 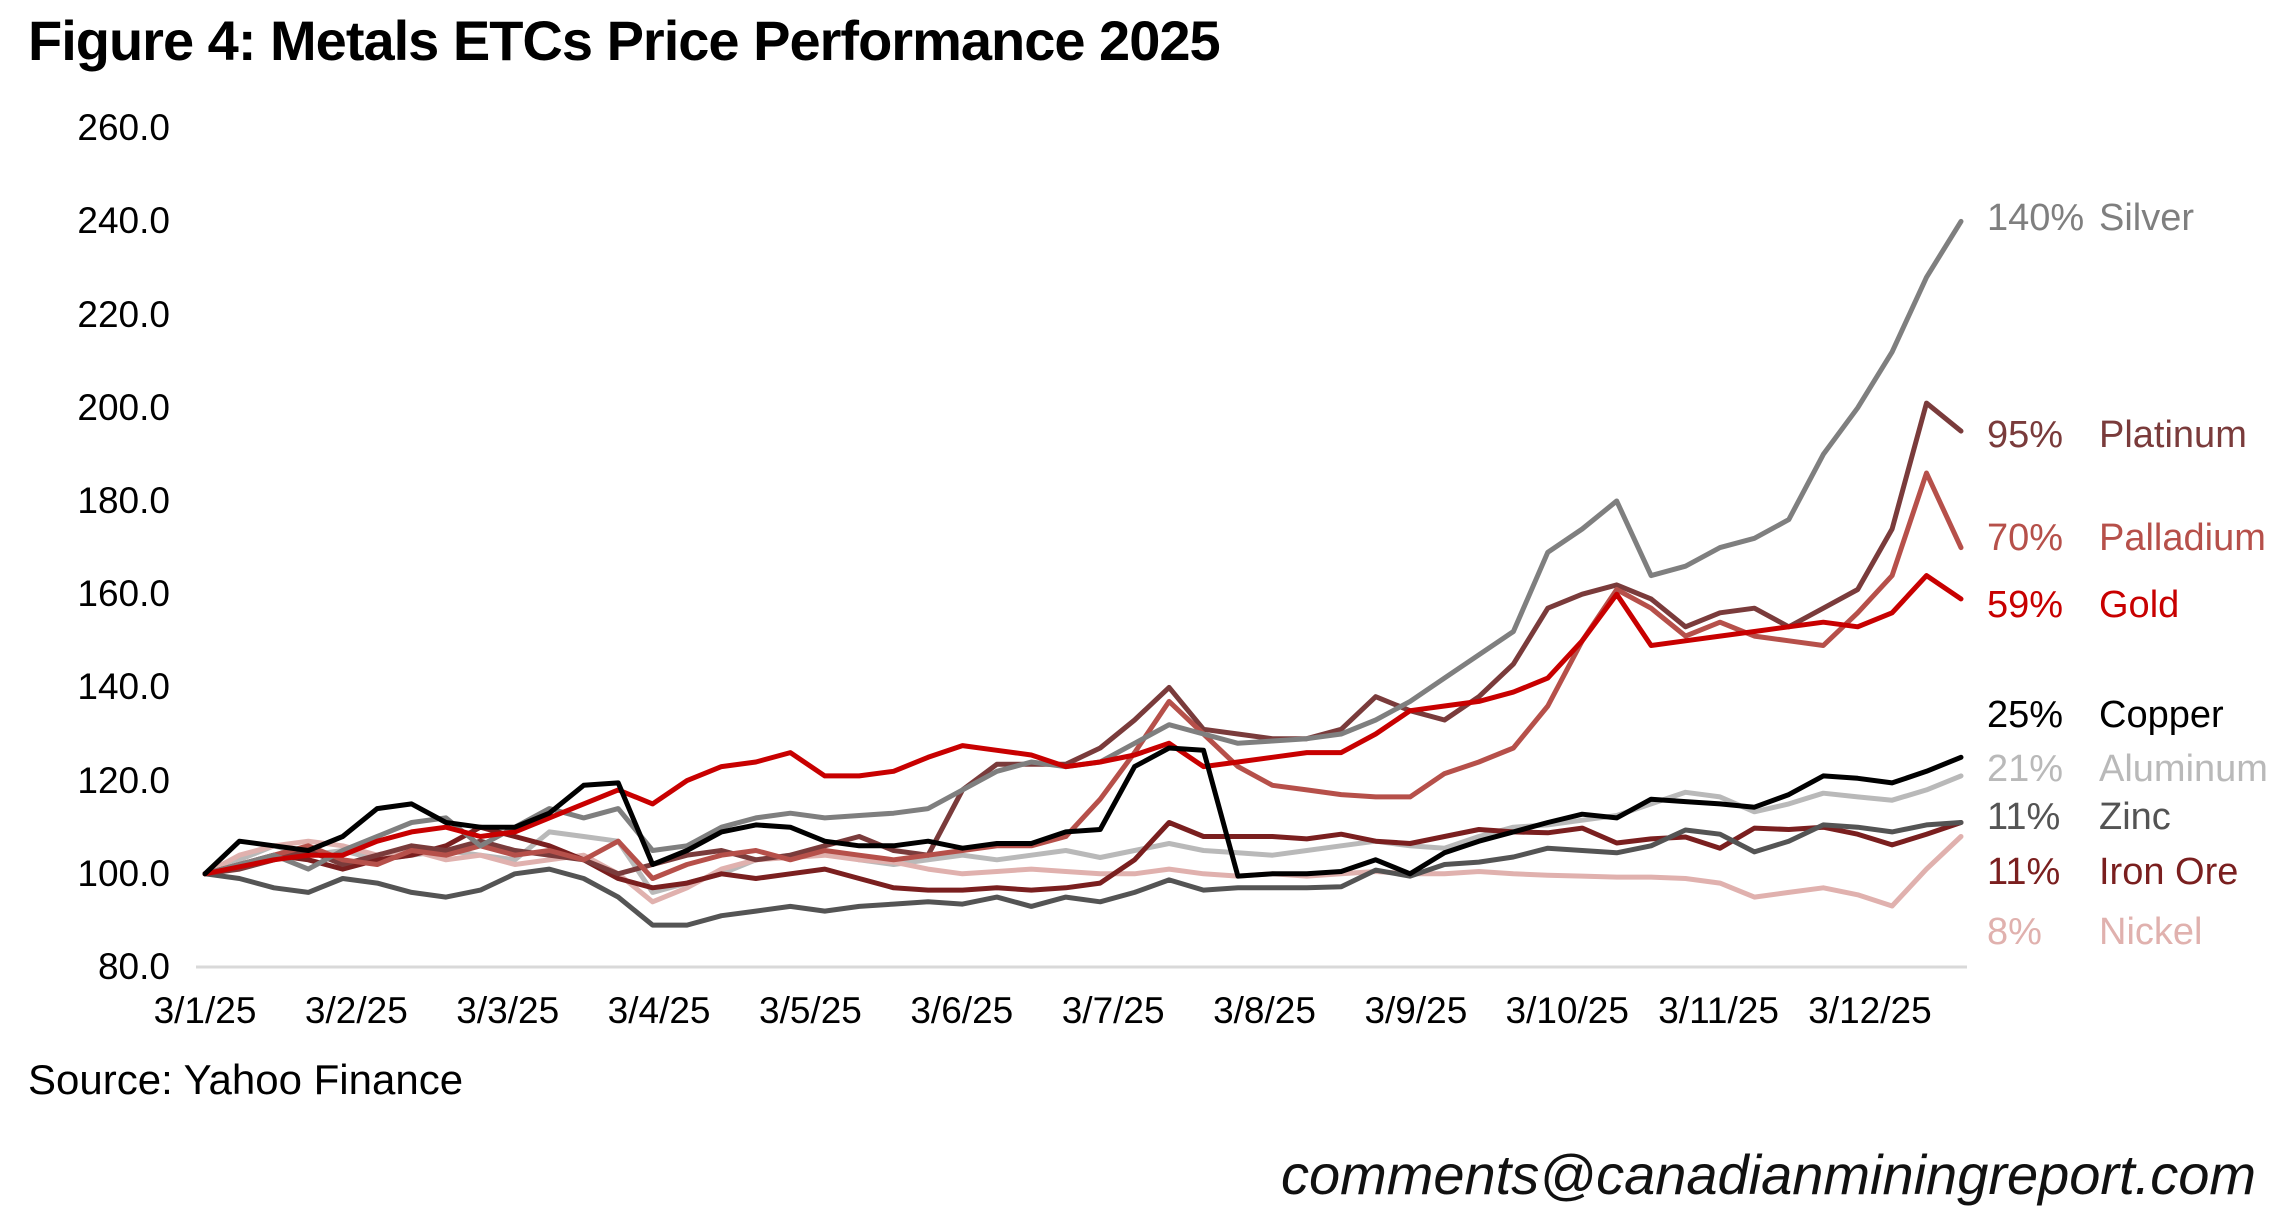 I want to click on series-pct: 70%, so click(x=2025, y=538).